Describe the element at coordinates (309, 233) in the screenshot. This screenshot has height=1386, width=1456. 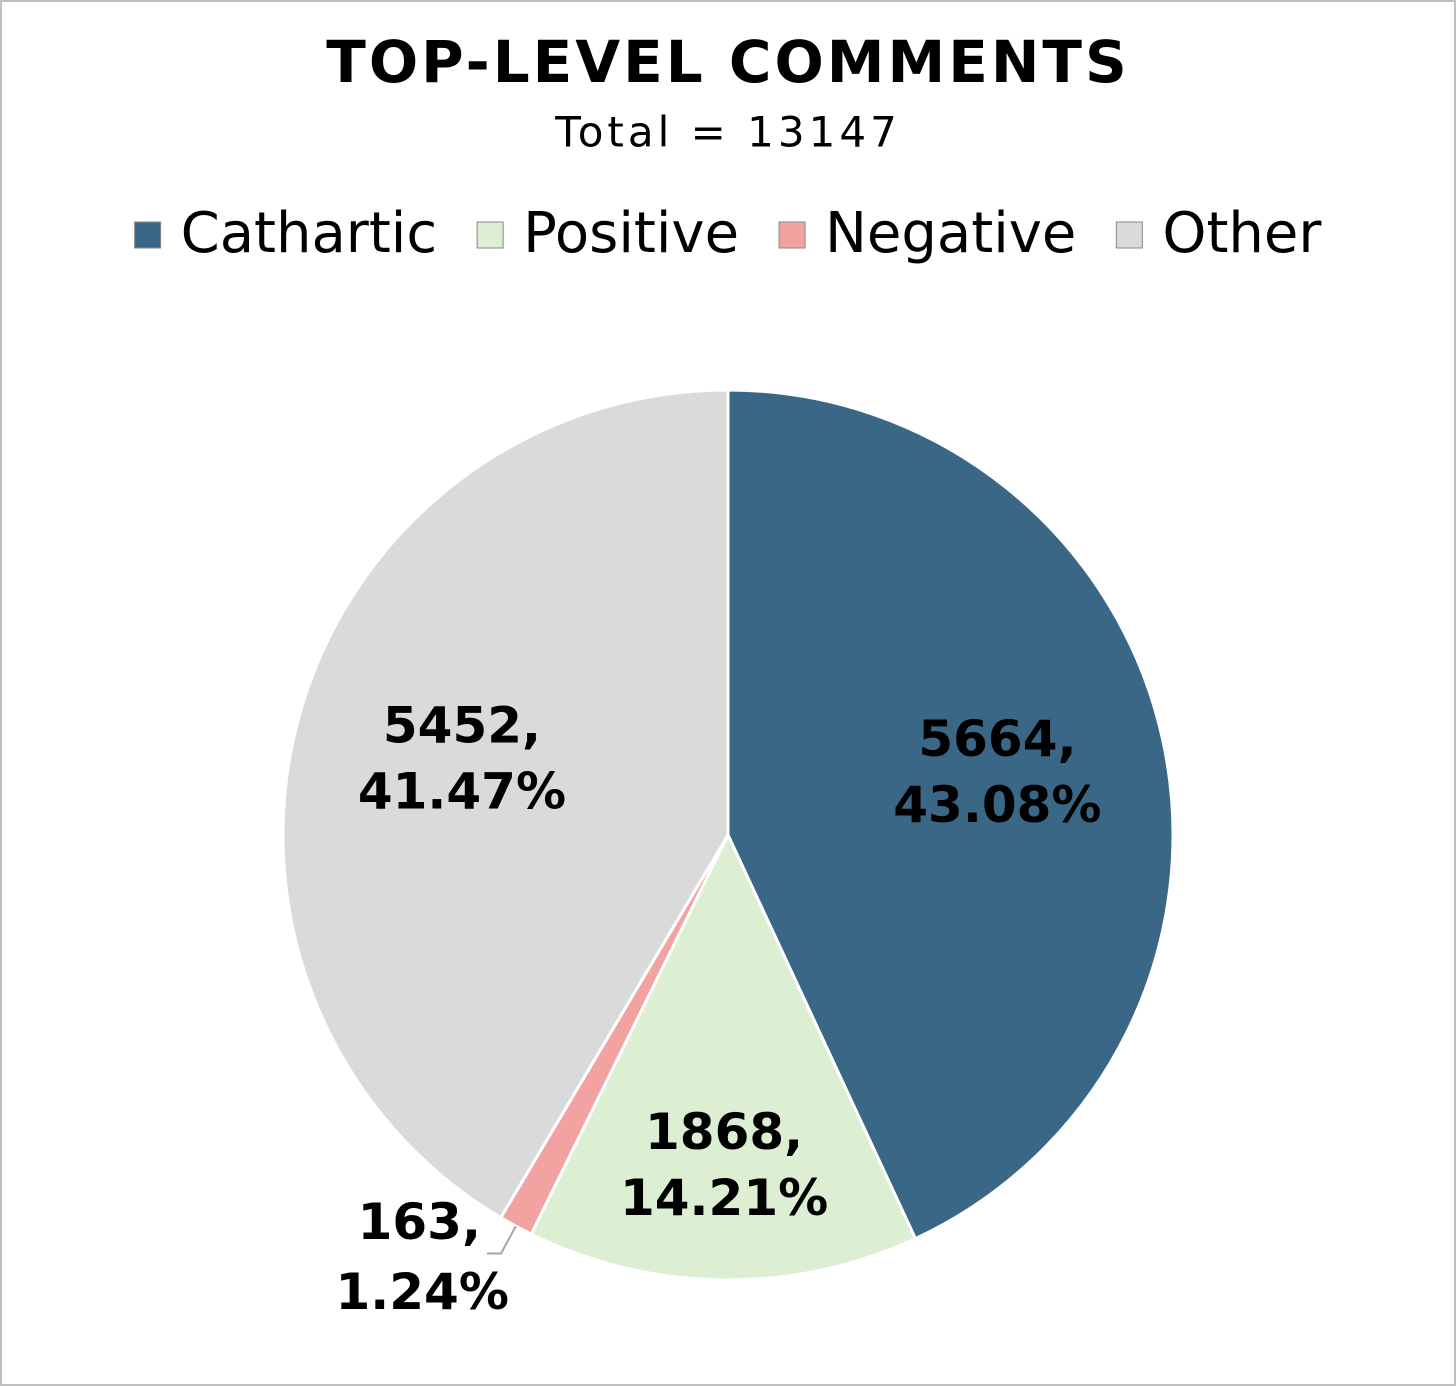
I see `legend-label: Cathartic` at that location.